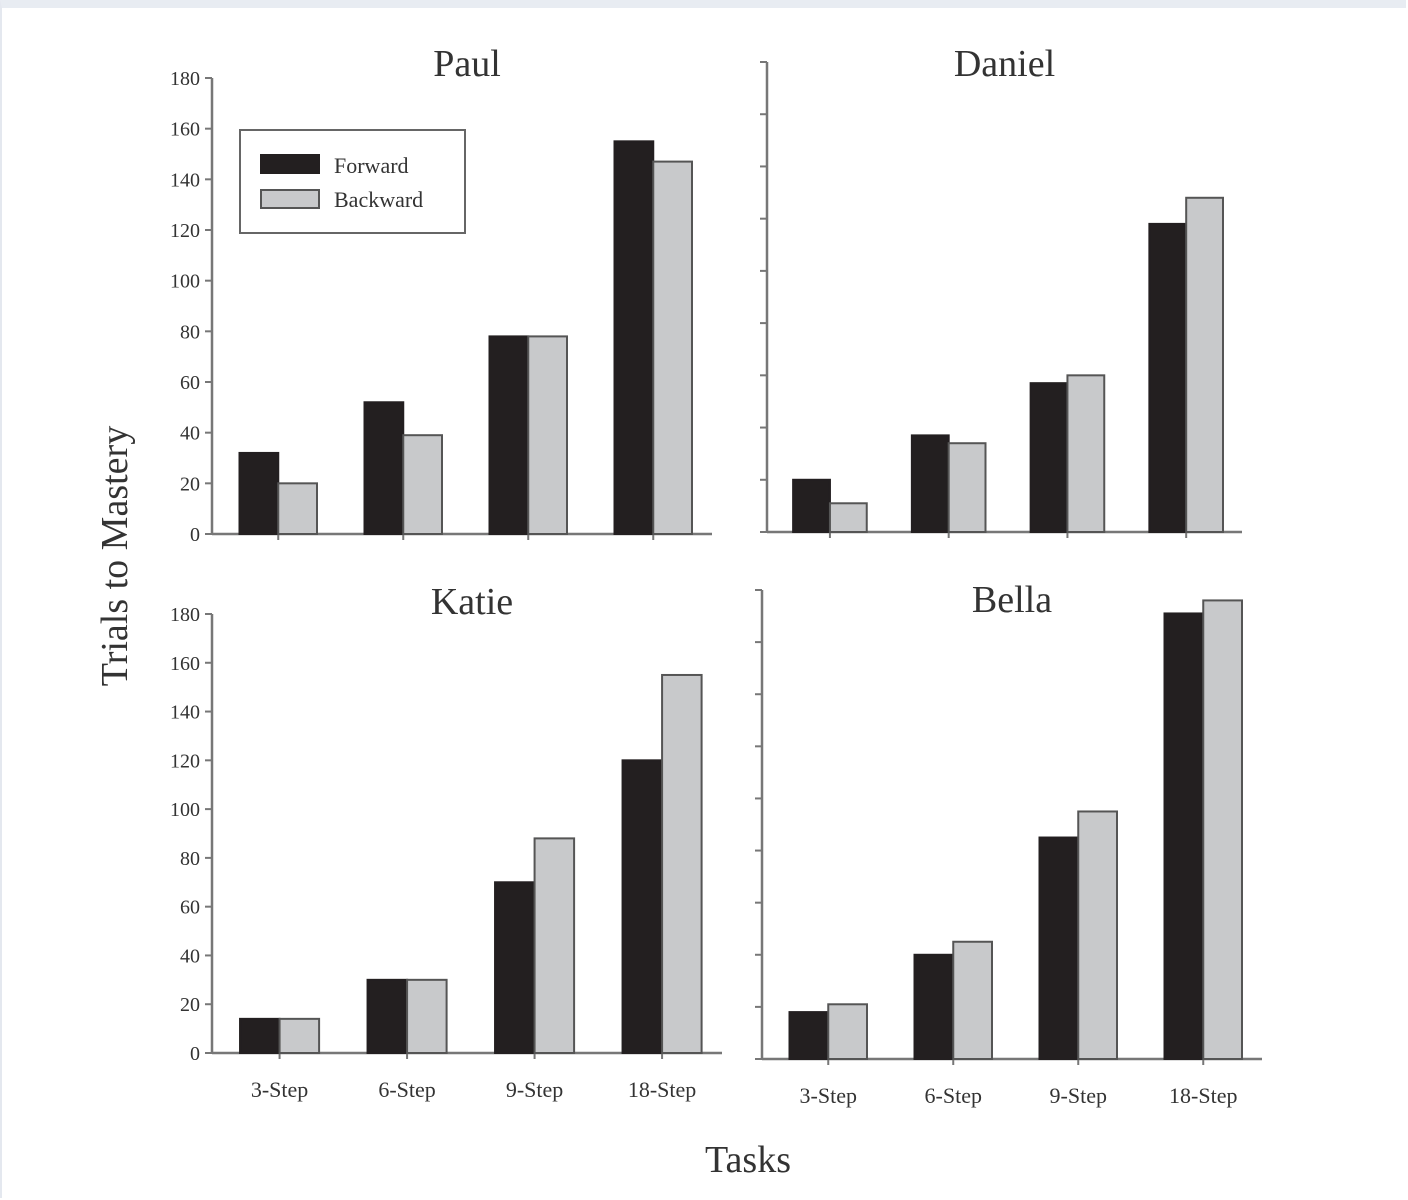  What do you see at coordinates (371, 165) in the screenshot?
I see `legend-label-forward: Forward` at bounding box center [371, 165].